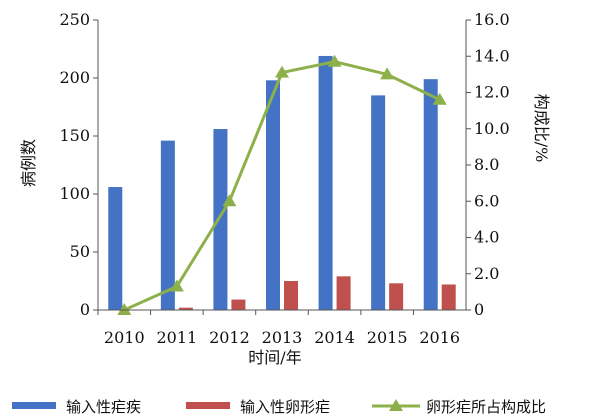  I want to click on x-tick-label: 2011, so click(176, 337).